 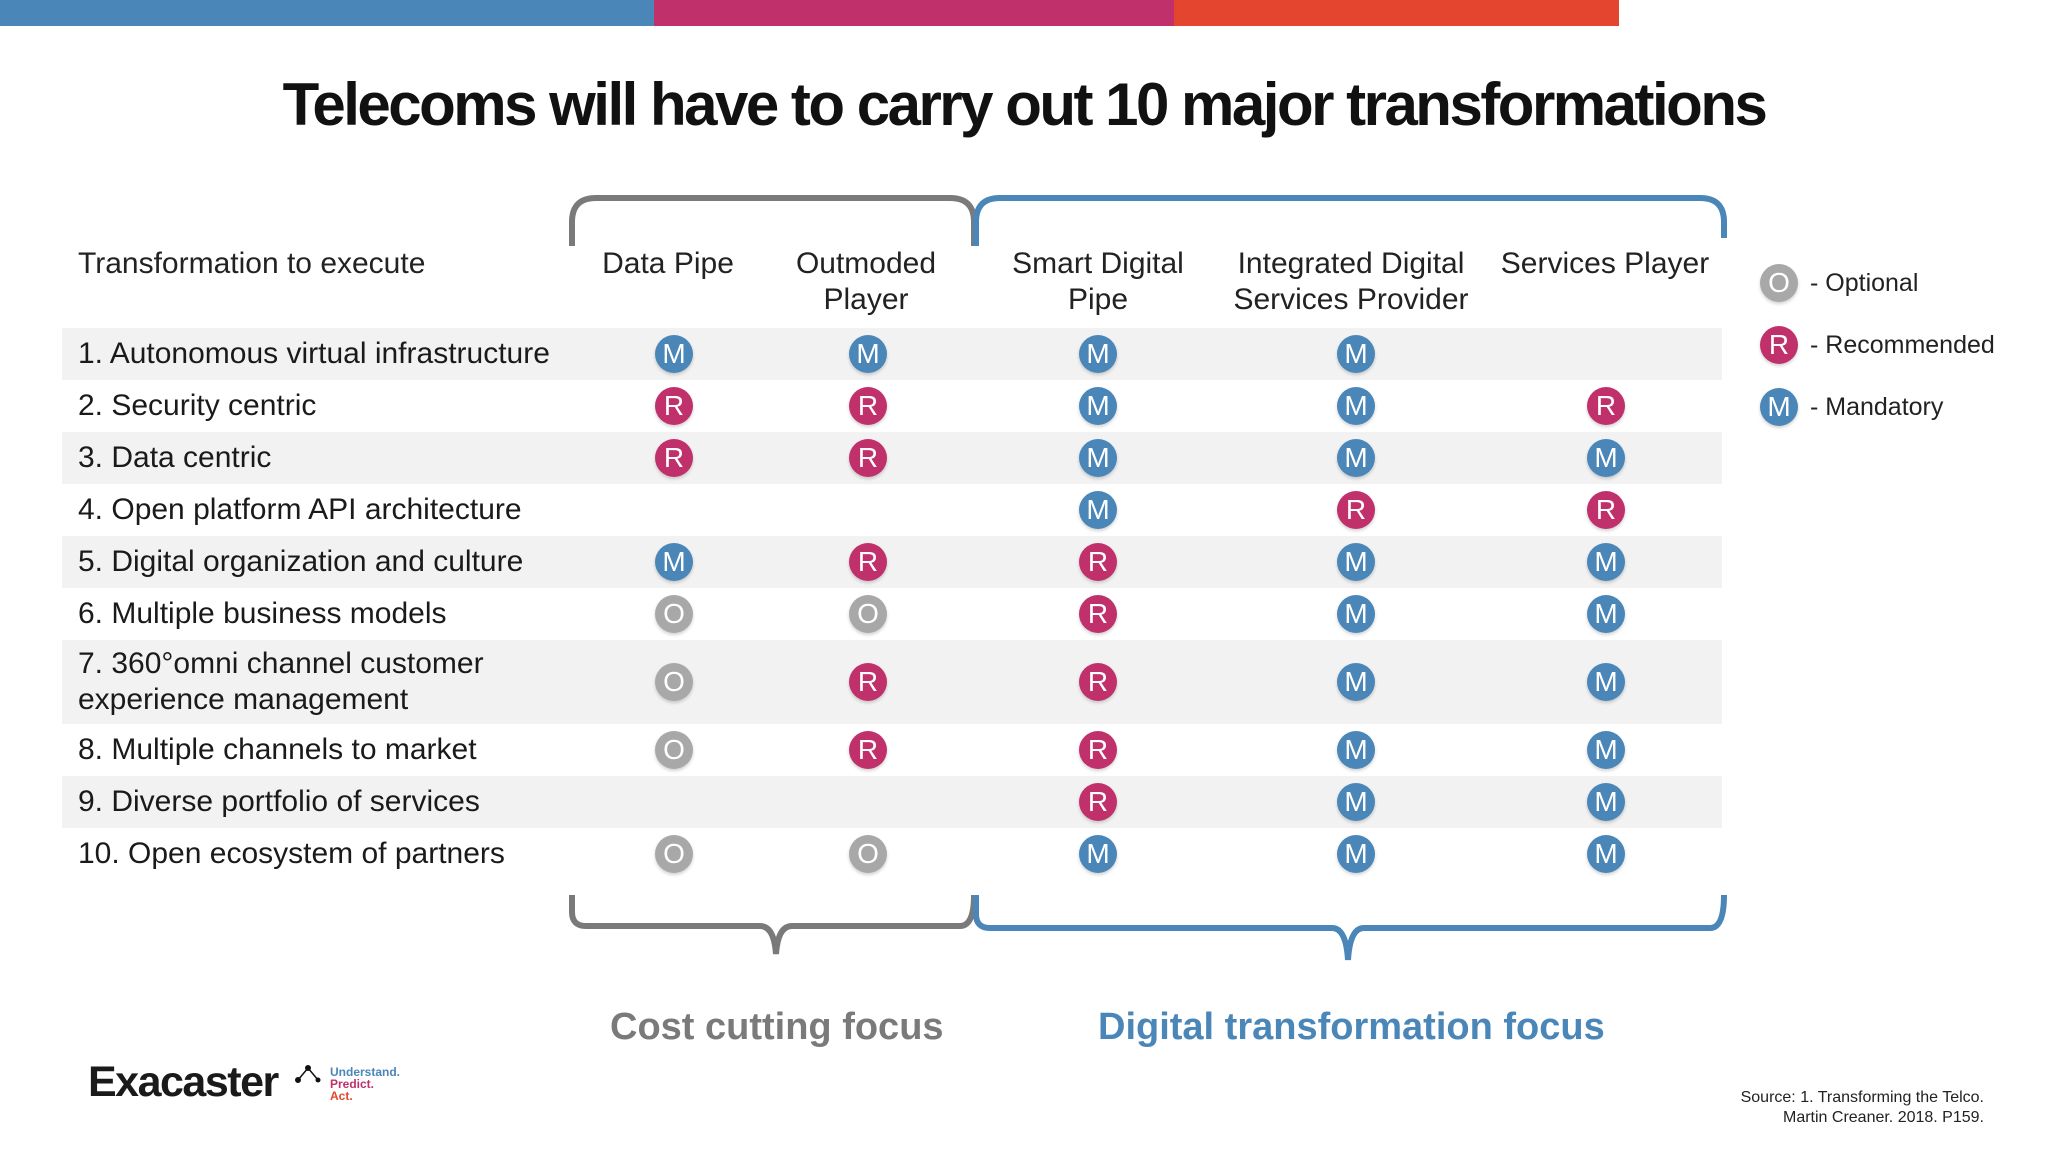 I want to click on table-row: 6. Multiple business models O O R M M, so click(x=892, y=614).